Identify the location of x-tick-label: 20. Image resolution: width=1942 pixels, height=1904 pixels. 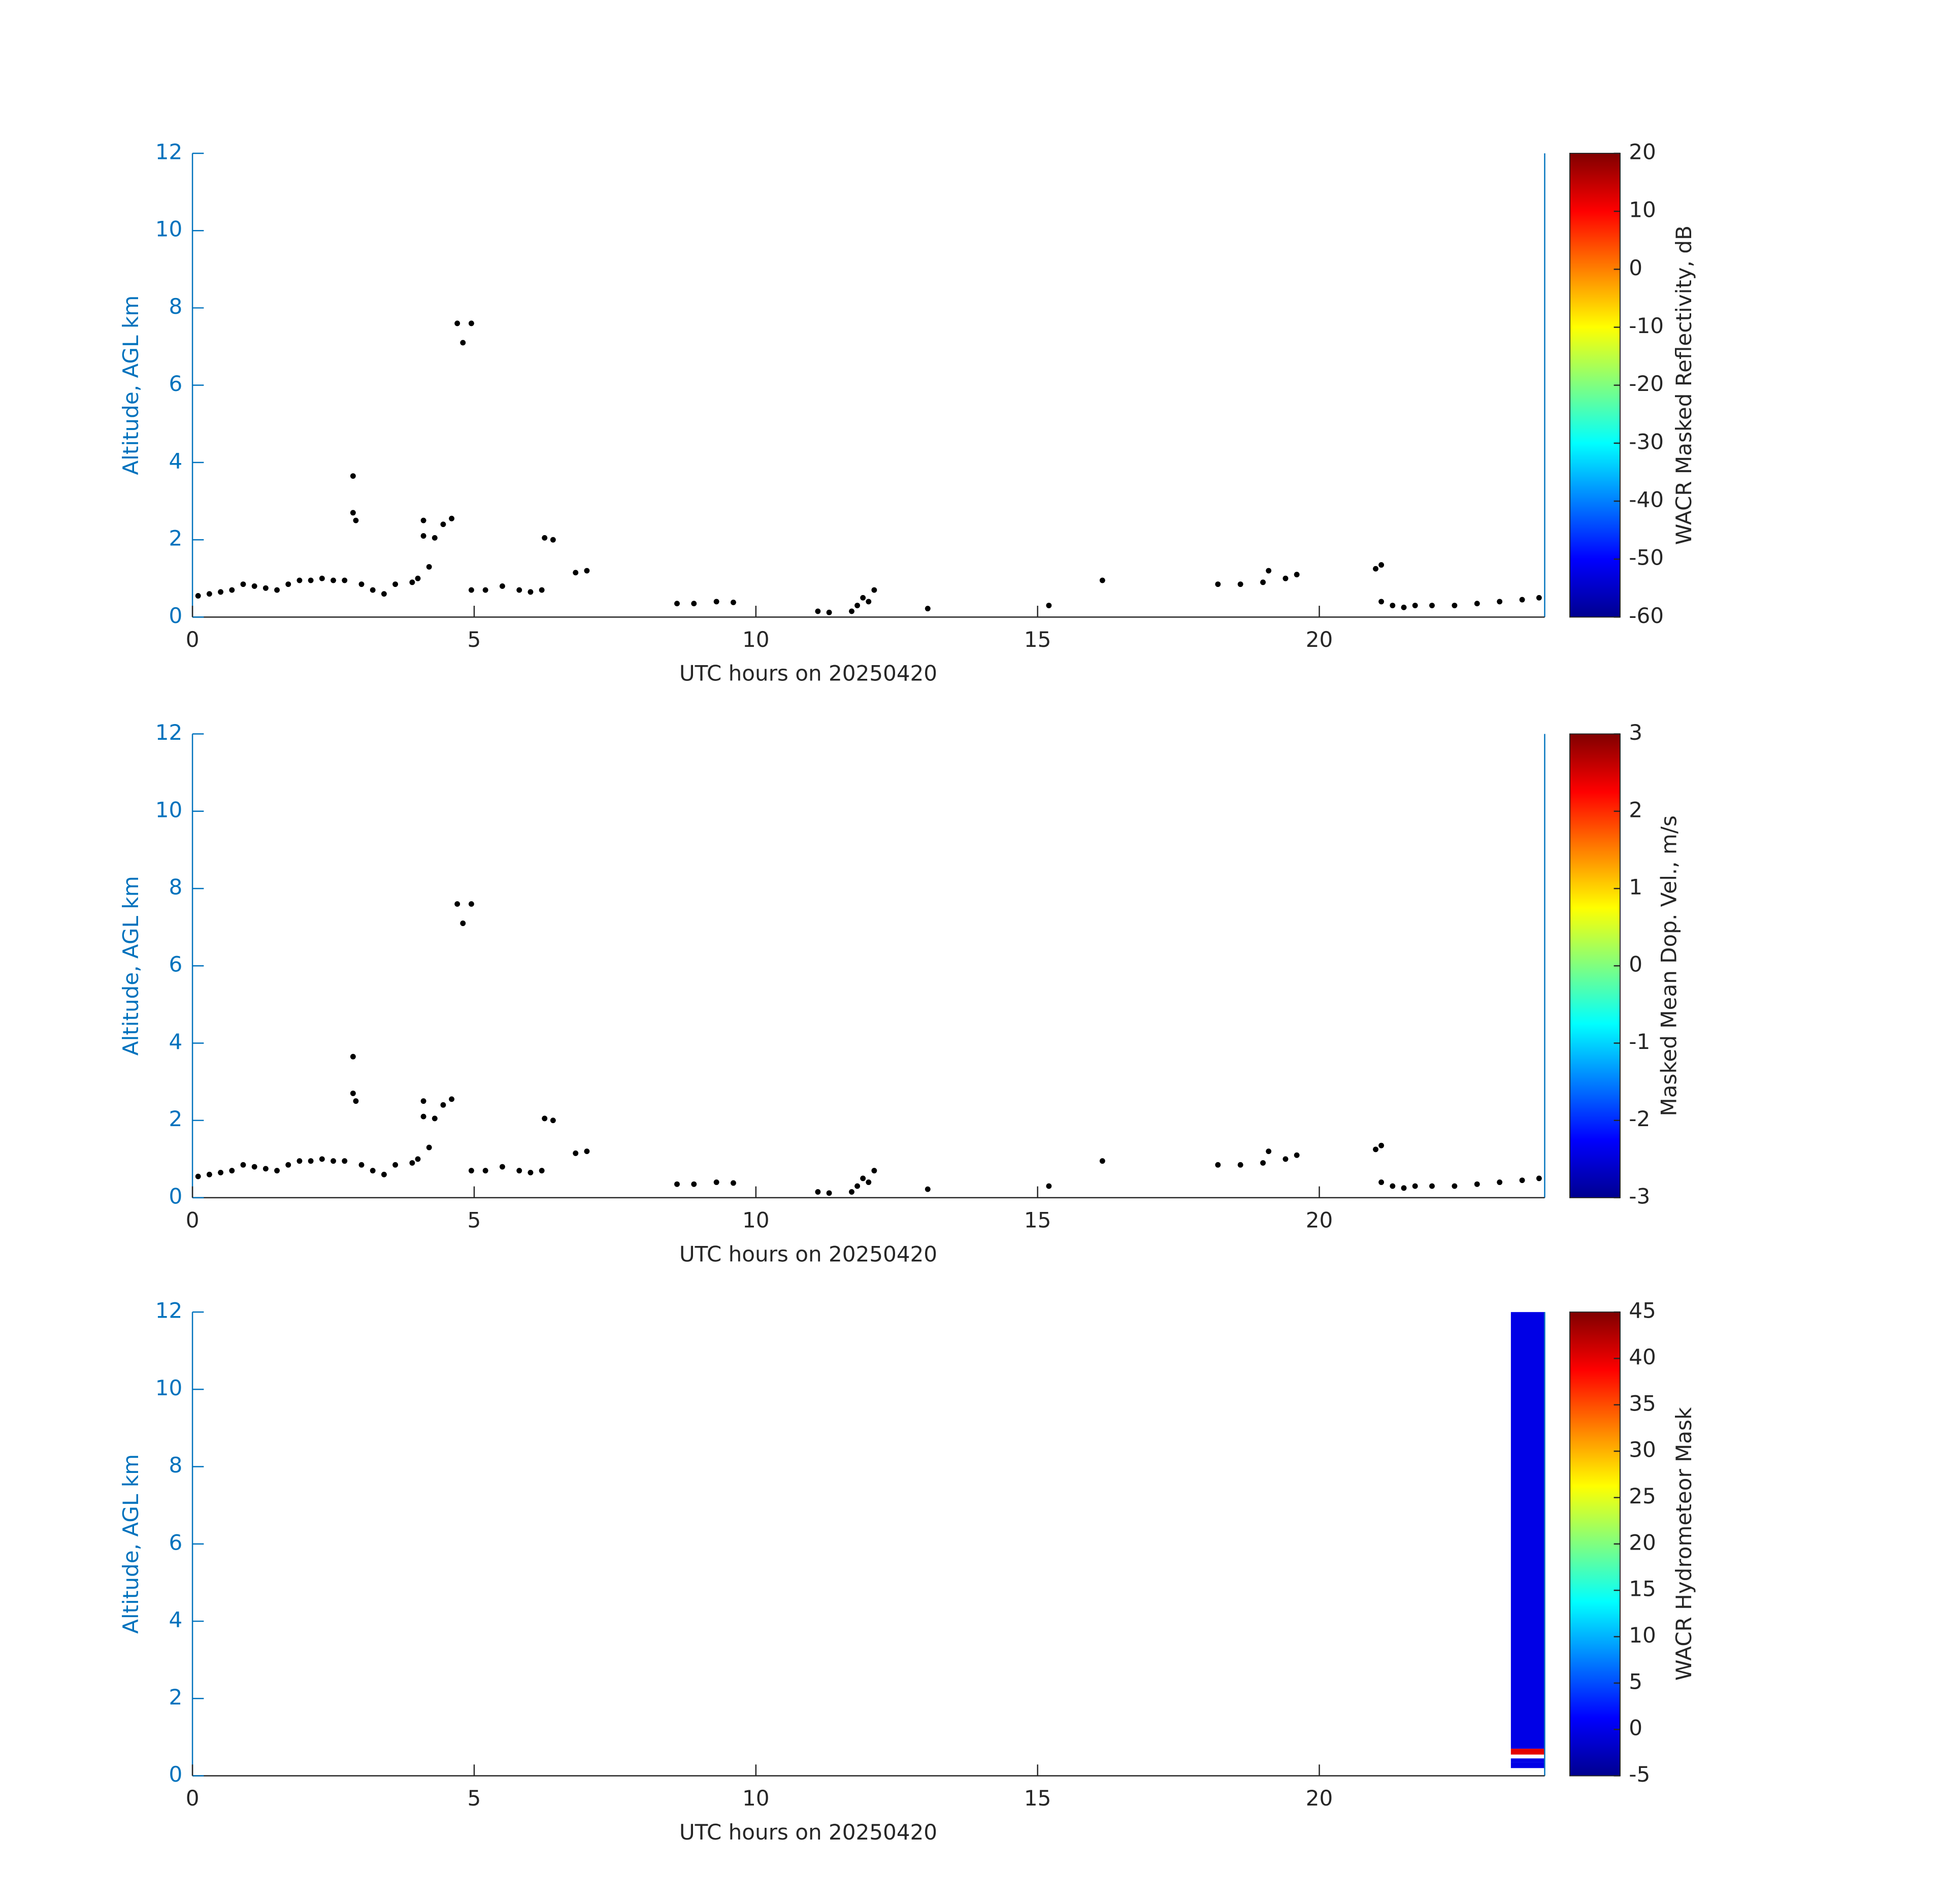
(1319, 1799).